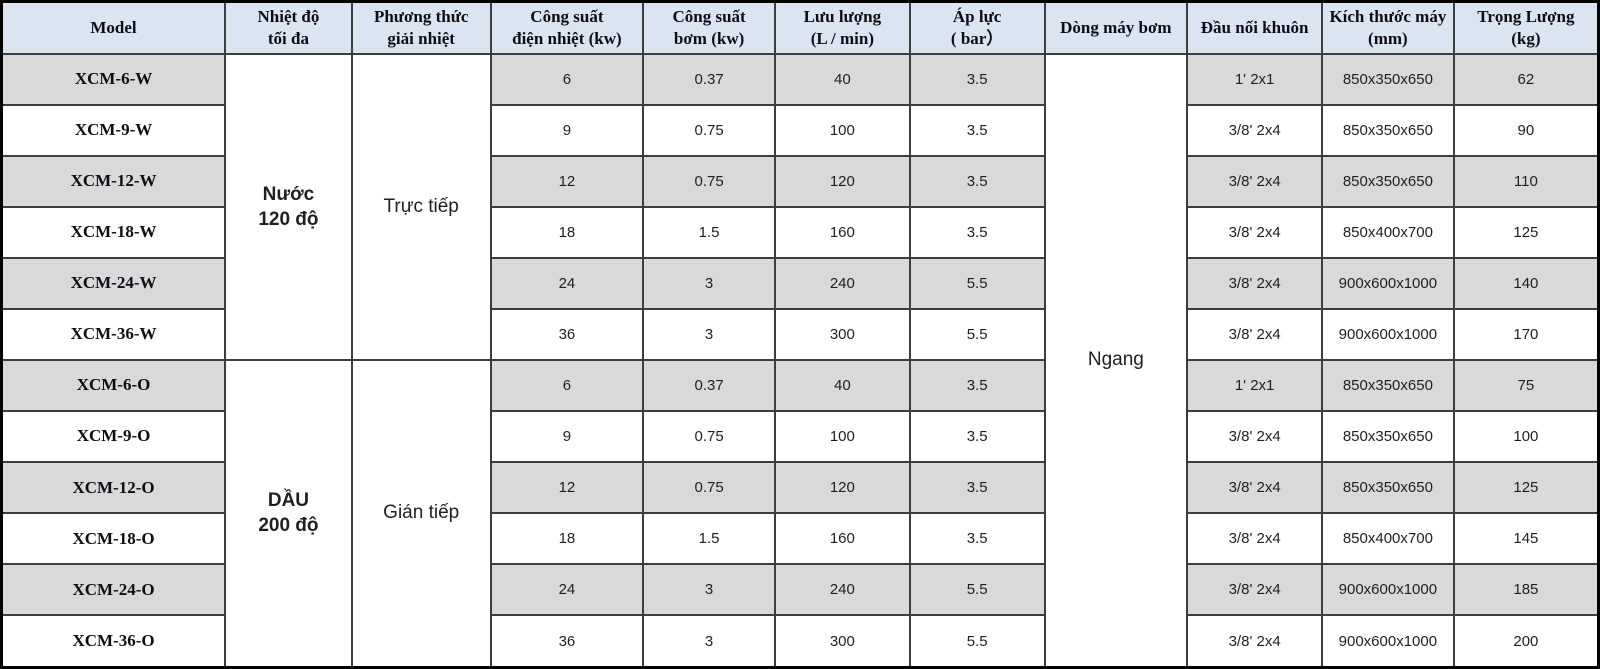 The width and height of the screenshot is (1600, 669). Describe the element at coordinates (1526, 181) in the screenshot. I see `weight-cell: 110` at that location.